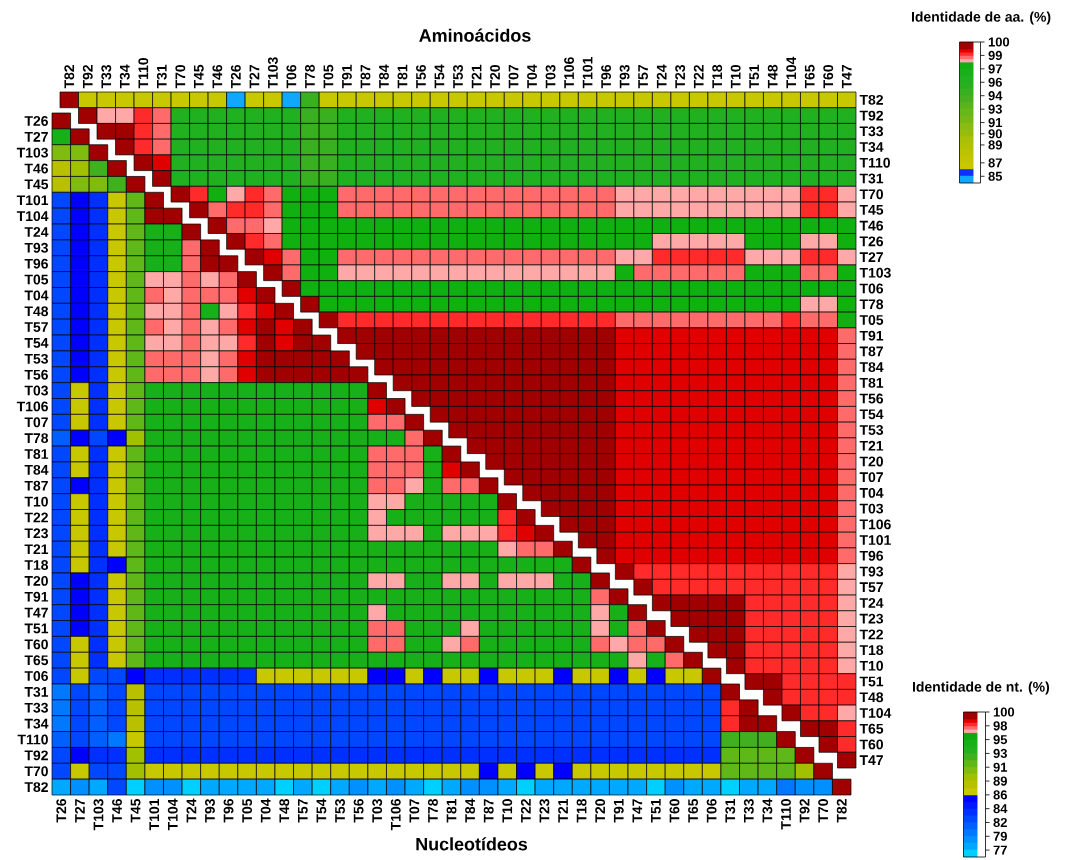  Describe the element at coordinates (36, 771) in the screenshot. I see `y-tick-label: T70` at that location.